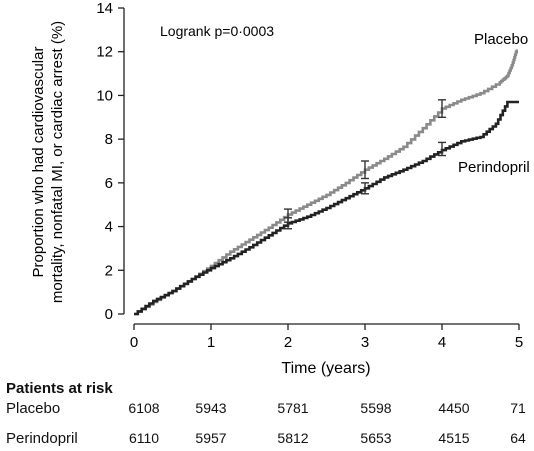 The image size is (534, 451). What do you see at coordinates (519, 342) in the screenshot?
I see `x-tick-label: 5` at bounding box center [519, 342].